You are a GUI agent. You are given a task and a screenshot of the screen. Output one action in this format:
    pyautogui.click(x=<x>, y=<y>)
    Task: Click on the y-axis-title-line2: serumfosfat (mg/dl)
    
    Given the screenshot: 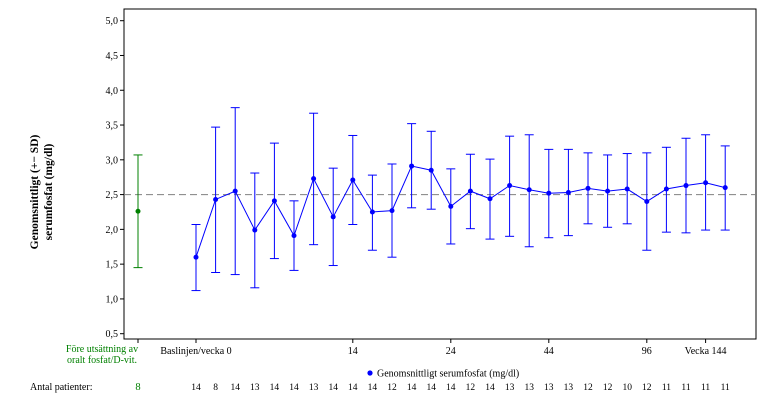 What is the action you would take?
    pyautogui.click(x=49, y=191)
    